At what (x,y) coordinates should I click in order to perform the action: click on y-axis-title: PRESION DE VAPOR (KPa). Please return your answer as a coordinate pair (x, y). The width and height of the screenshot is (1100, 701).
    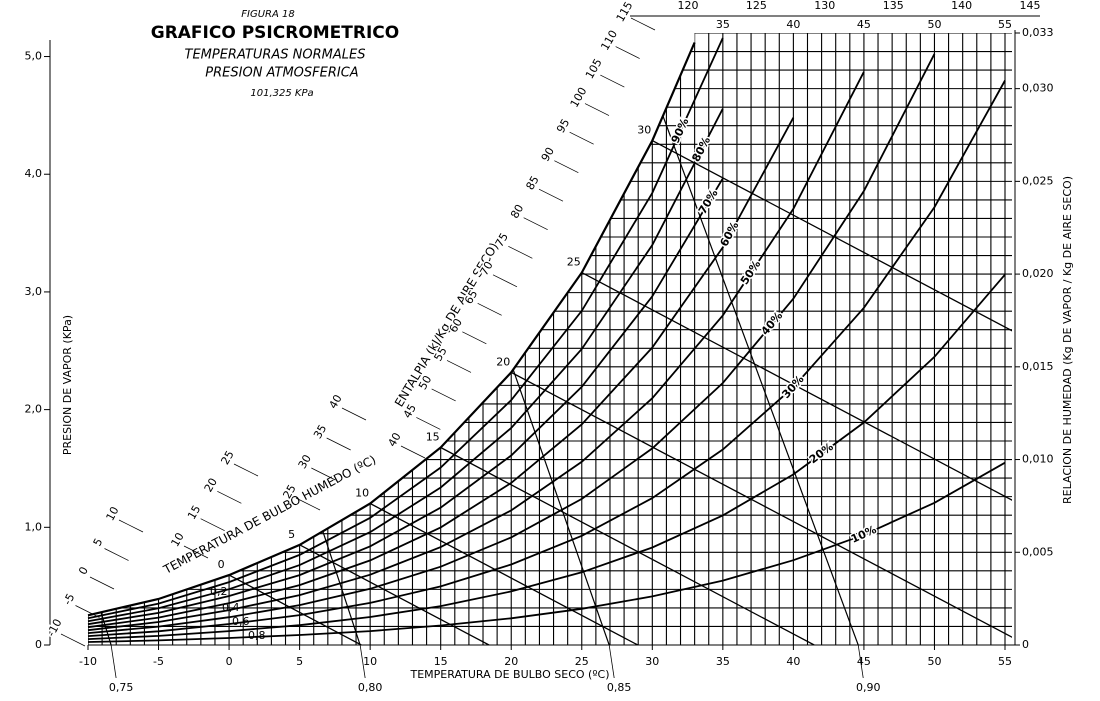
    Looking at the image, I should click on (67, 385).